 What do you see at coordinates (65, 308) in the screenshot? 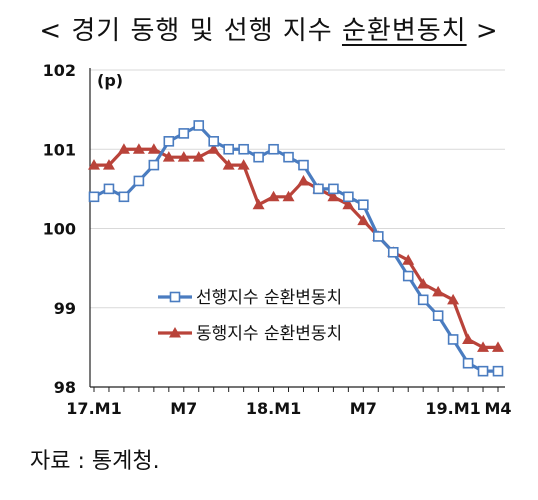
I see `y-tick-label-99: 99` at bounding box center [65, 308].